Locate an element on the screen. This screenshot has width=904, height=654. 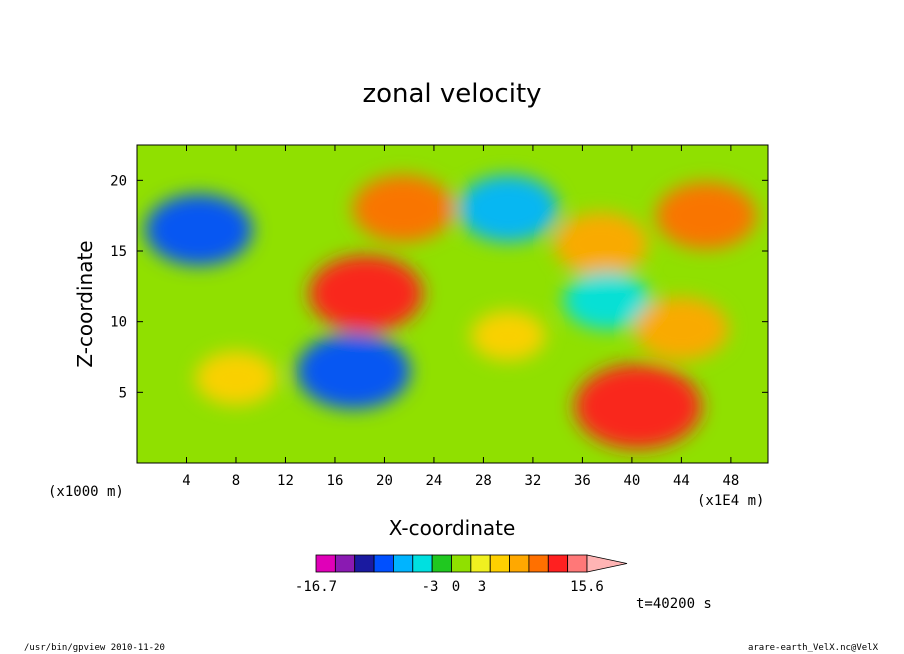
x-tick-label: 4 is located at coordinates (186, 481).